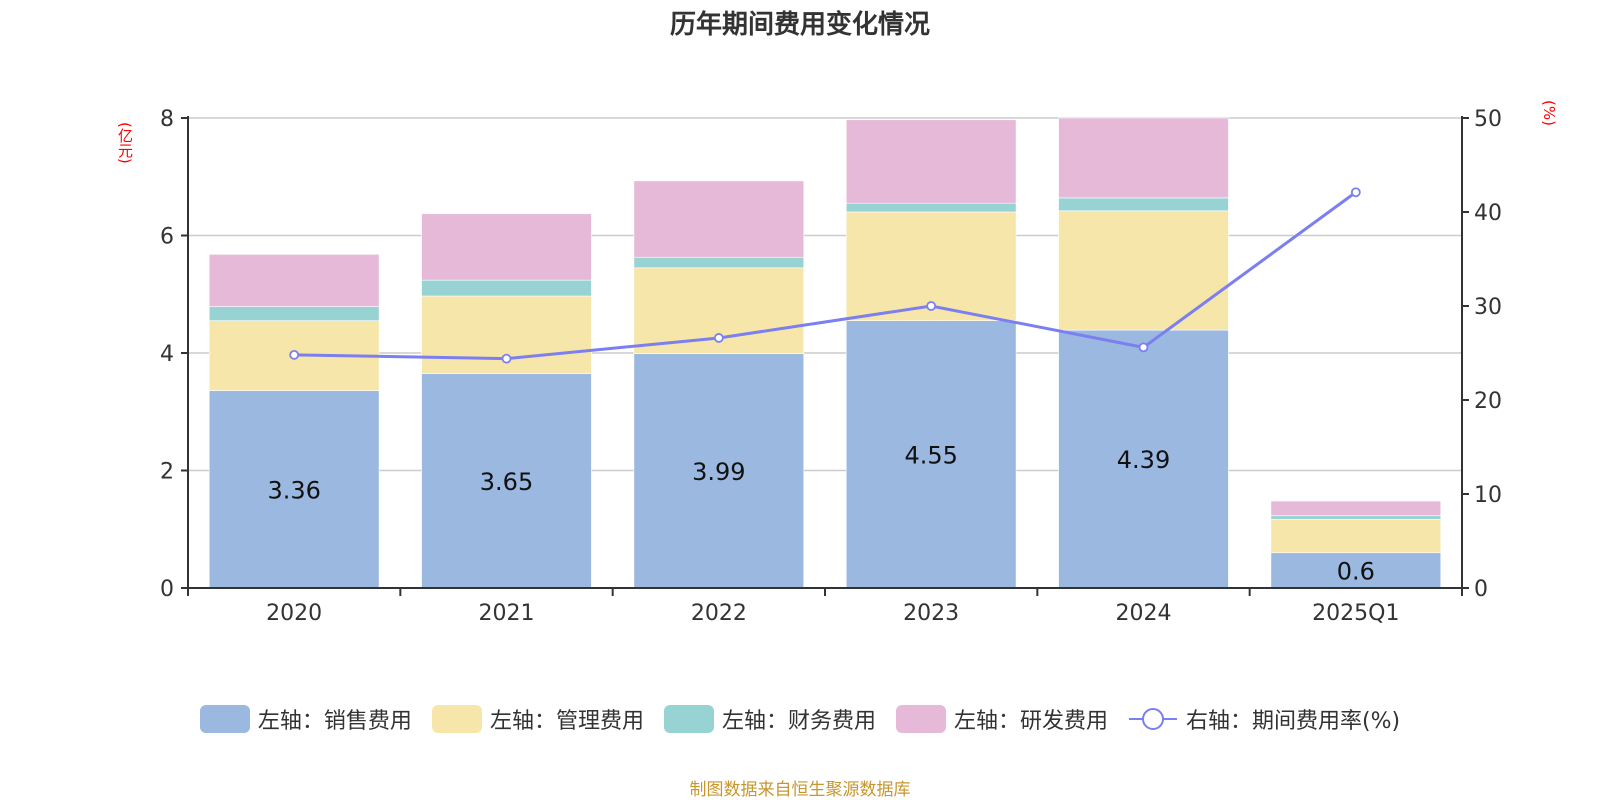 The width and height of the screenshot is (1600, 800). What do you see at coordinates (334, 721) in the screenshot?
I see `legend-label-sales: 左轴：销售费用` at bounding box center [334, 721].